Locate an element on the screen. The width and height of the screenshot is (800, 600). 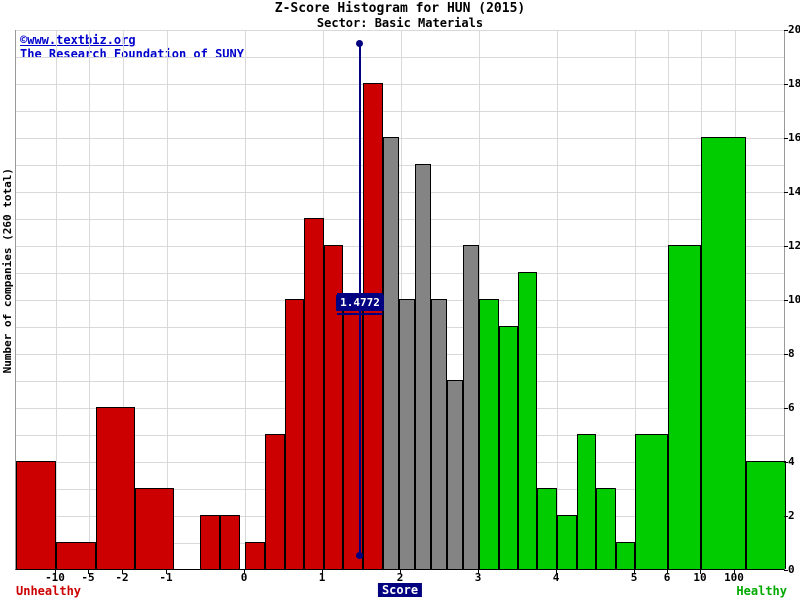
x-tick-label: -5 is located at coordinates (88, 577).